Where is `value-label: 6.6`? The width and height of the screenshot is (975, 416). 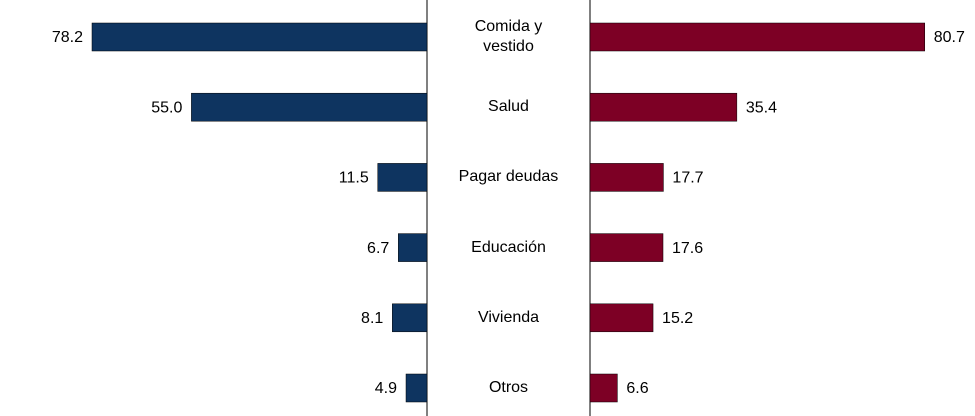 value-label: 6.6 is located at coordinates (637, 388).